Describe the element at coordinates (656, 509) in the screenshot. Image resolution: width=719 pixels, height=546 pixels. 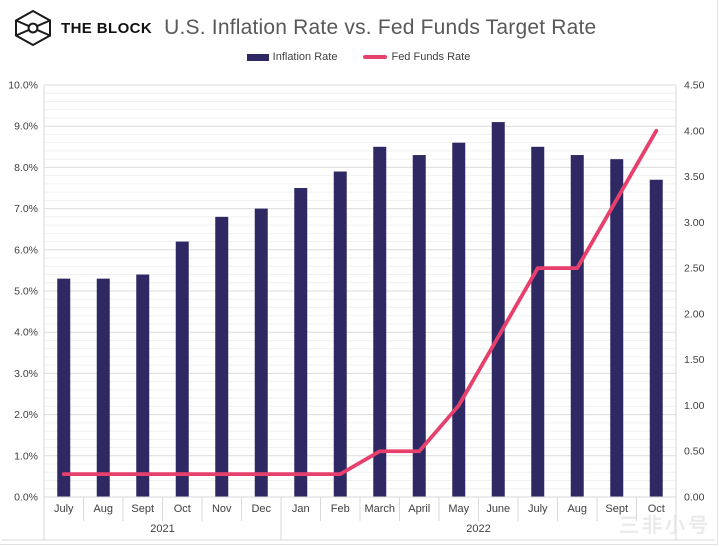
I see `month-label-15: Oct` at that location.